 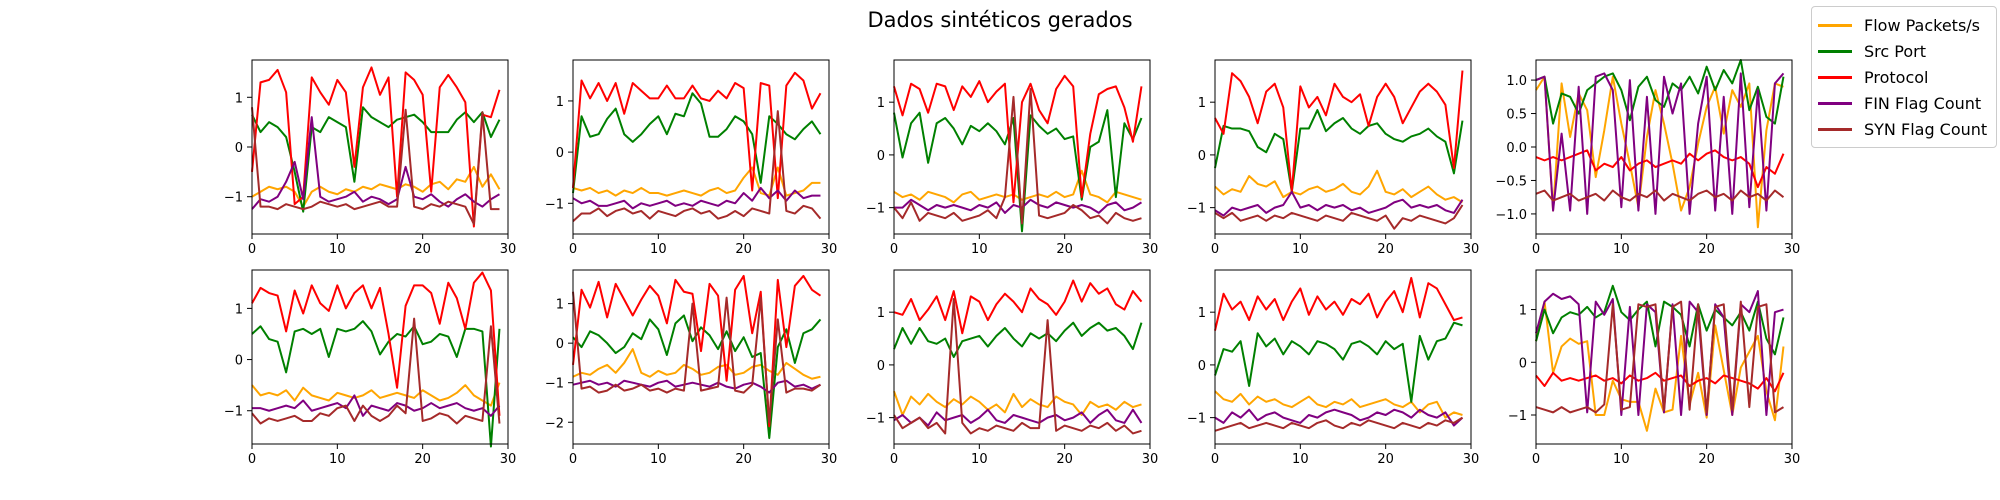 I want to click on subplot-5: 0 10 20 30 −1.0 −0.5 0.0 0.5 1.0, so click(x=1647, y=158).